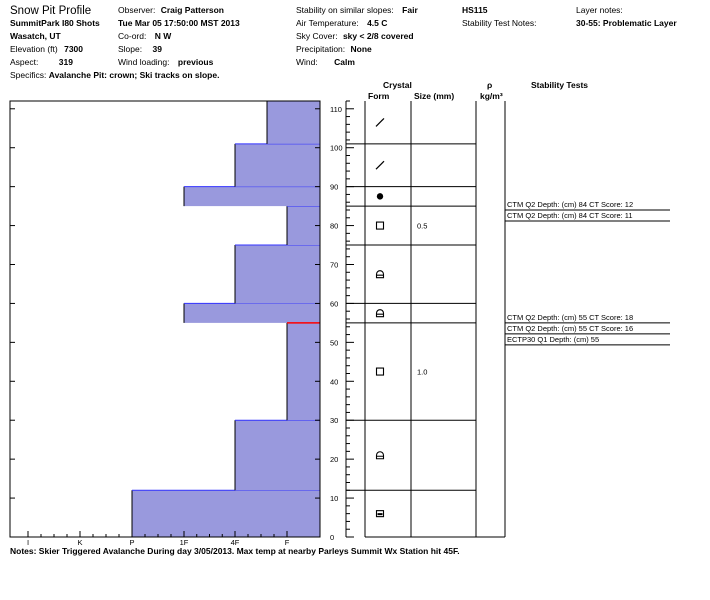  Describe the element at coordinates (334, 265) in the screenshot. I see `depth-label-70: 70` at that location.